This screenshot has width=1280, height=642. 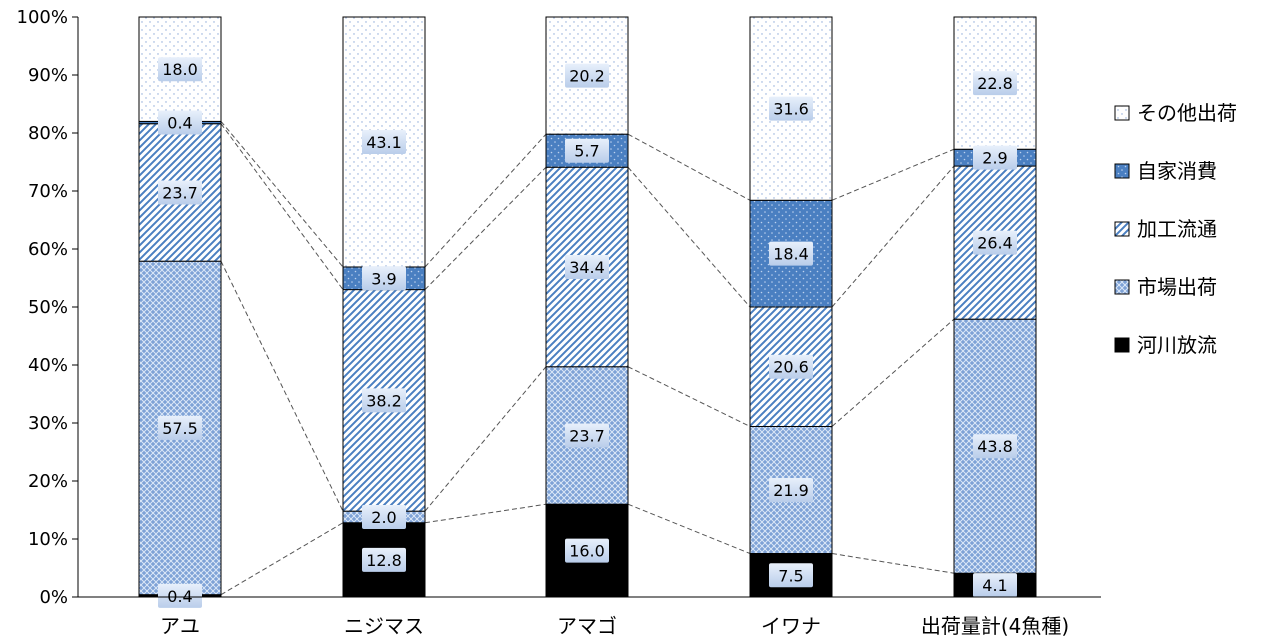 I want to click on y-tick-label: 80%, so click(x=48, y=133).